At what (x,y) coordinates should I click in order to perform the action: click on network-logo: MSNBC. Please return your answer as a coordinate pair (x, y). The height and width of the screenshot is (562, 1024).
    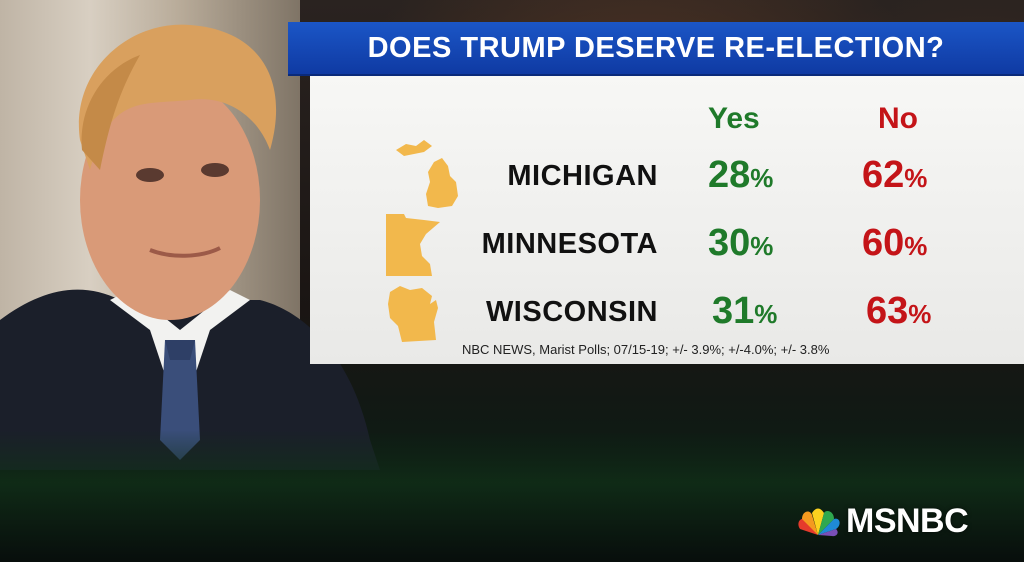
    Looking at the image, I should click on (882, 521).